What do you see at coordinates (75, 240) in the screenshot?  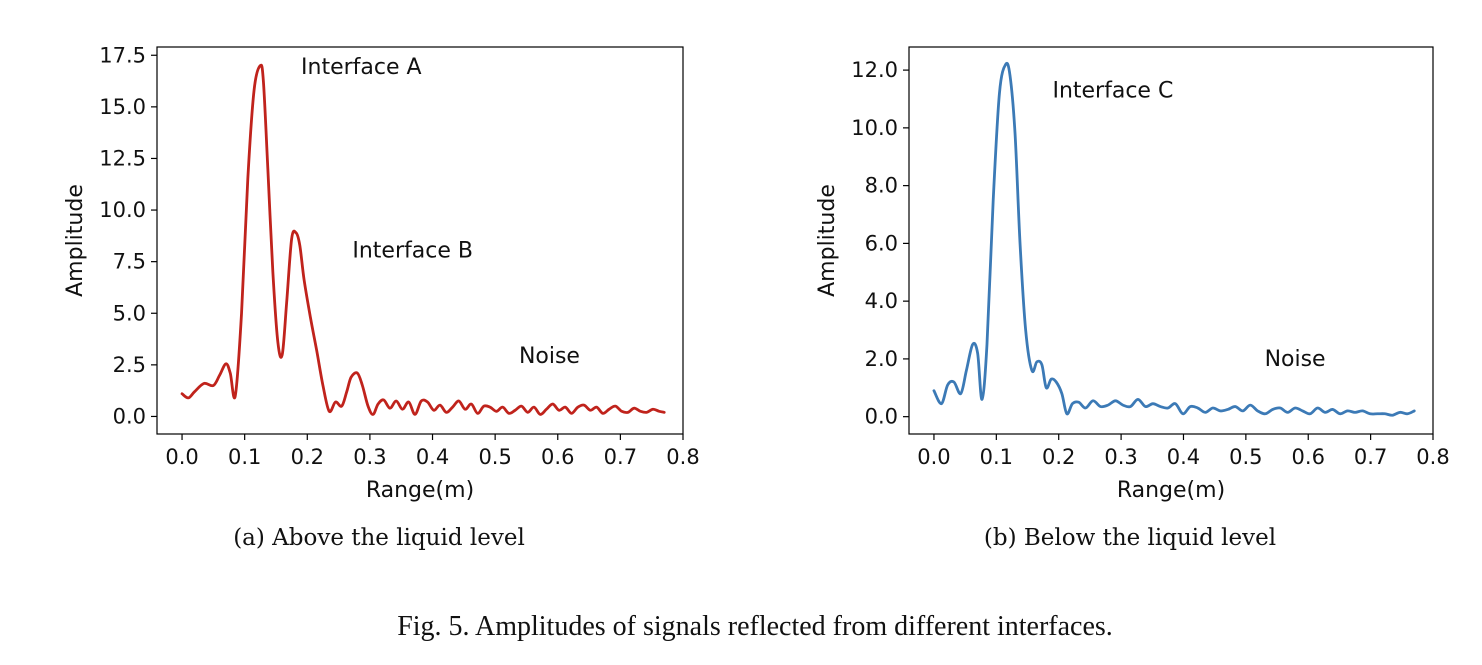 I see `chart-a-ylabel: Amplitude` at bounding box center [75, 240].